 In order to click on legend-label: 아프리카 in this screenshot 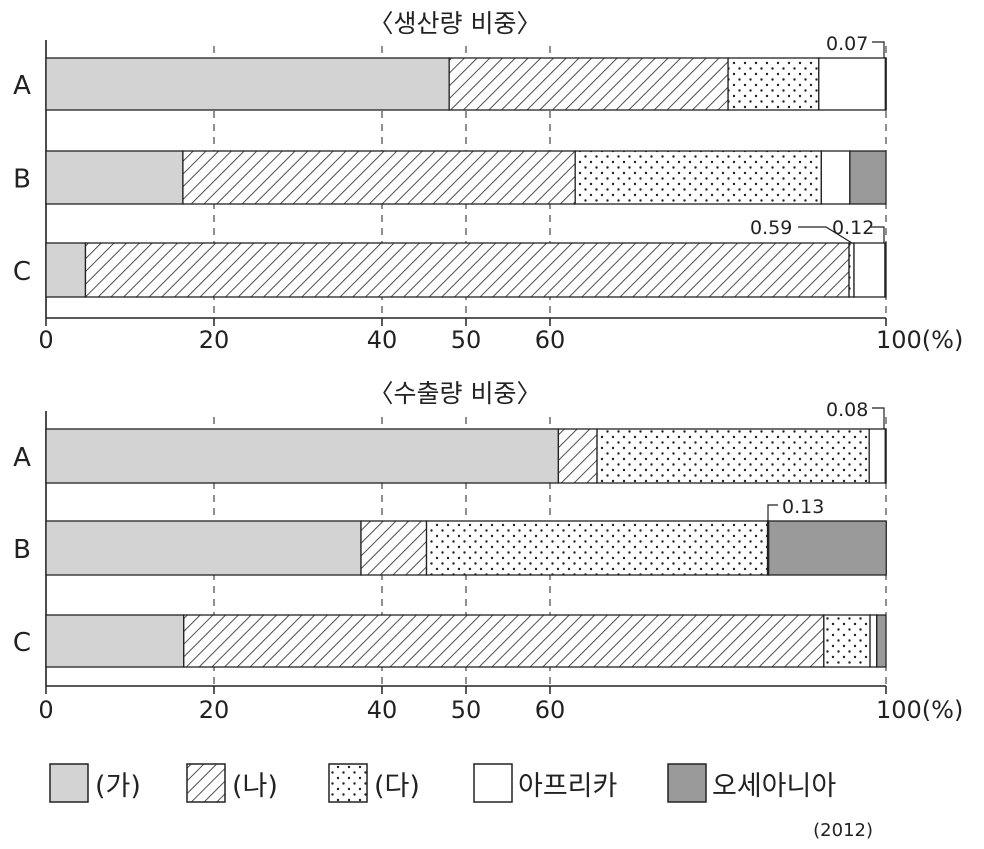, I will do `click(567, 786)`.